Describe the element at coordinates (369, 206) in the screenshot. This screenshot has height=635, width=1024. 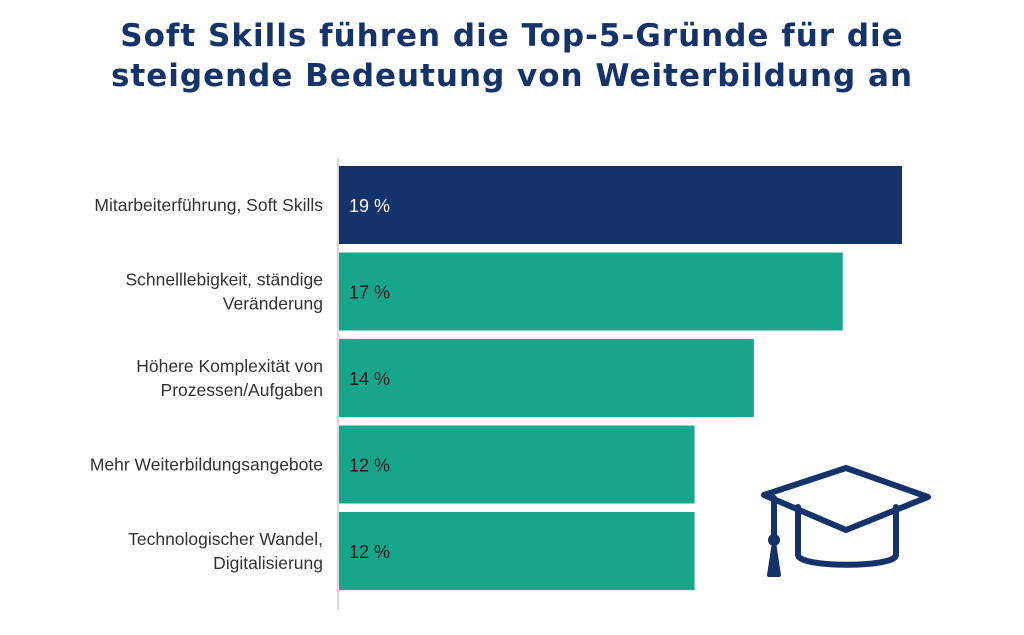
I see `bar-value-label-1: 19 %` at that location.